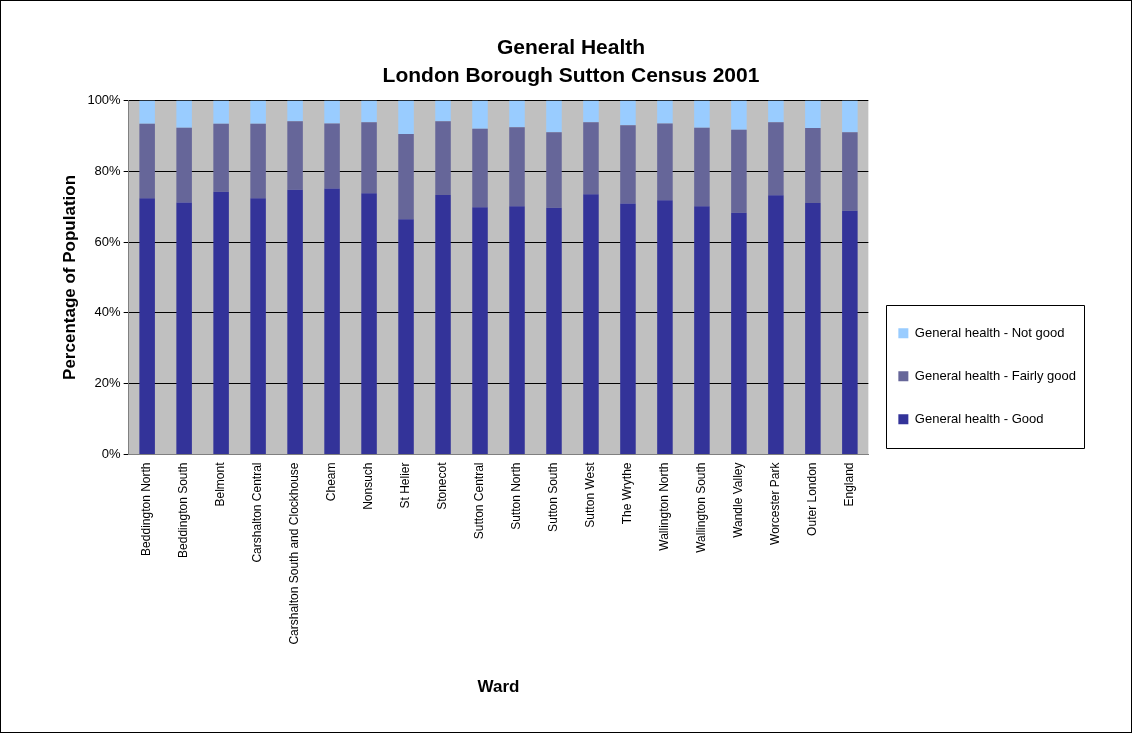 The image size is (1132, 733). Describe the element at coordinates (146, 509) in the screenshot. I see `x-tick-label: Beddington North` at that location.